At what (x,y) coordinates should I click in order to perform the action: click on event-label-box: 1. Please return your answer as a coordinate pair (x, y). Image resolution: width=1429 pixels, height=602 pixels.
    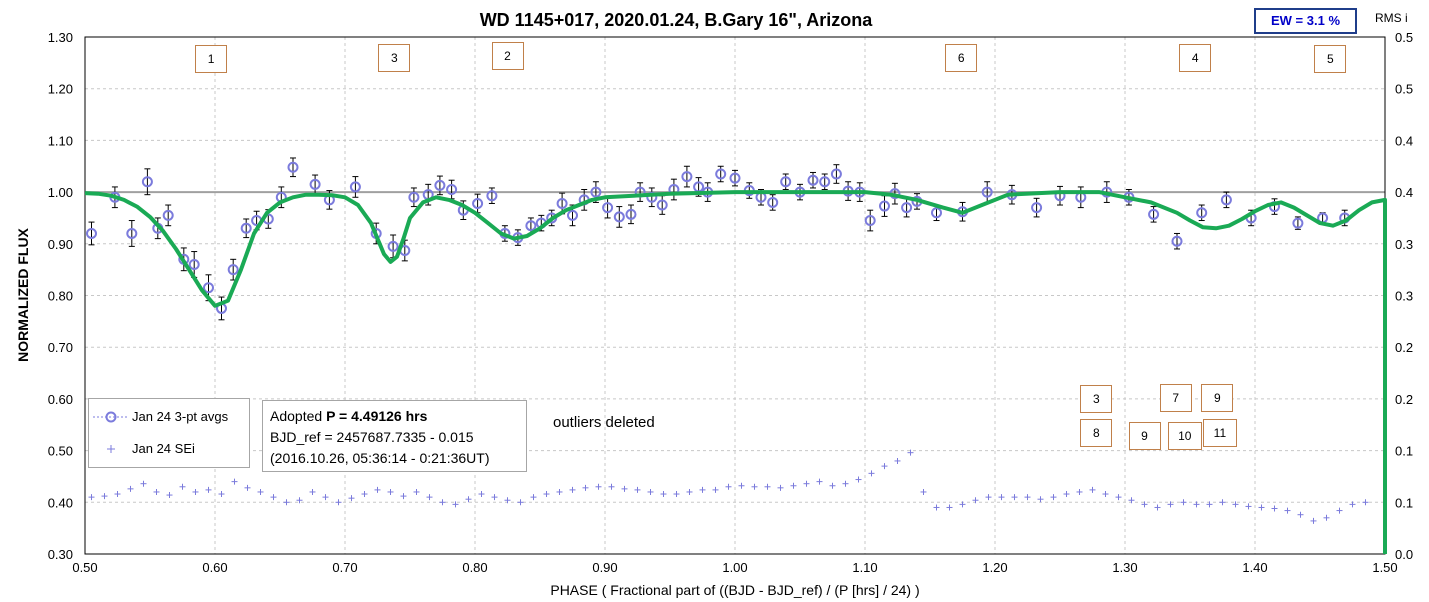
    Looking at the image, I should click on (211, 58).